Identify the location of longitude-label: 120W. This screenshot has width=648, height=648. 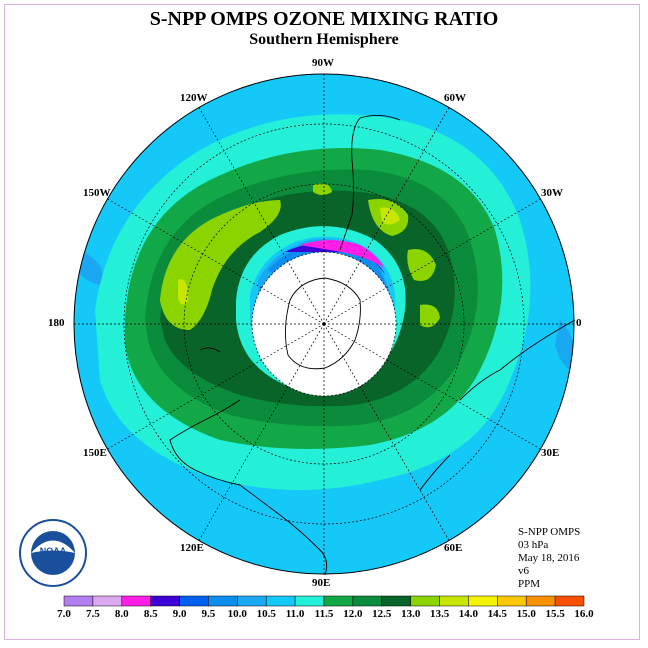
(194, 98).